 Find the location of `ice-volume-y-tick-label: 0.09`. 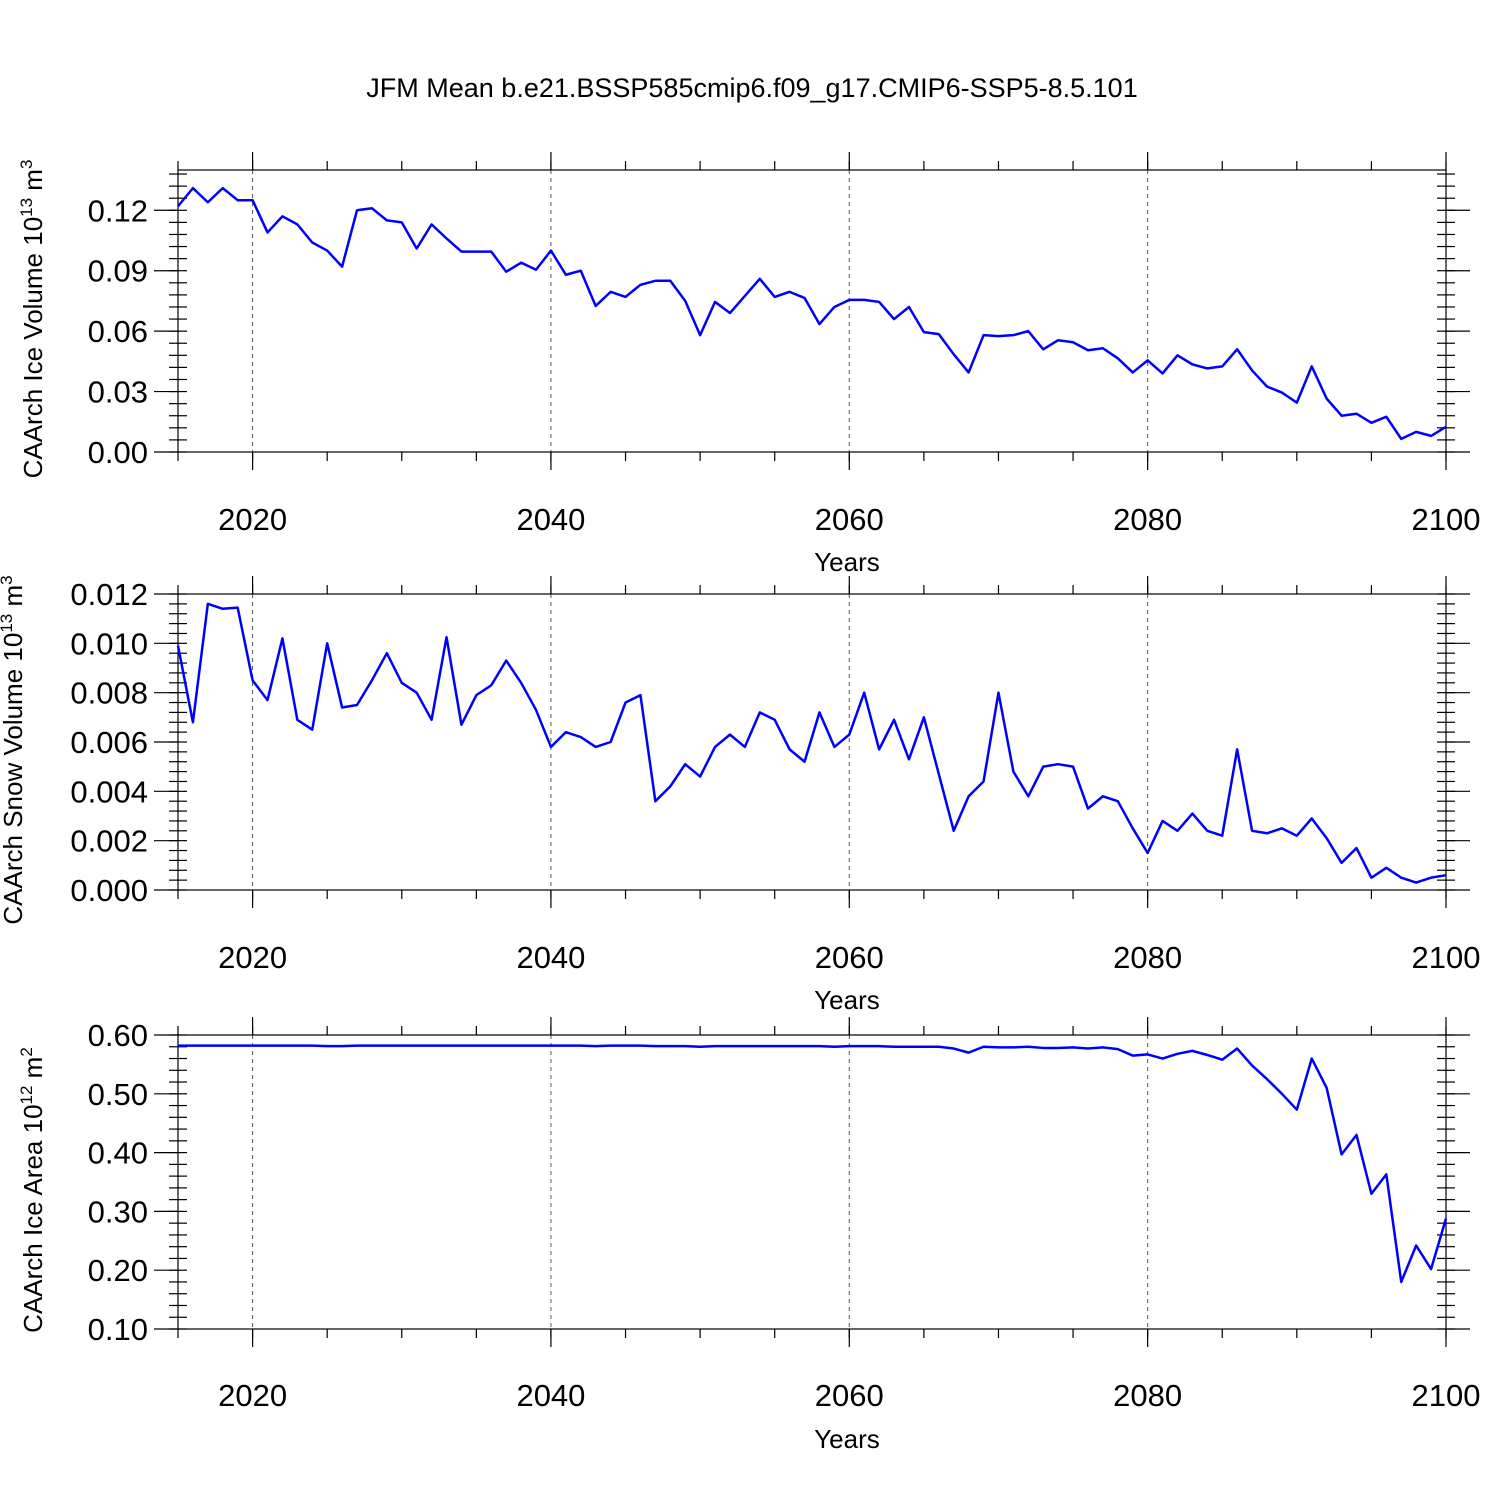

ice-volume-y-tick-label: 0.09 is located at coordinates (118, 271).